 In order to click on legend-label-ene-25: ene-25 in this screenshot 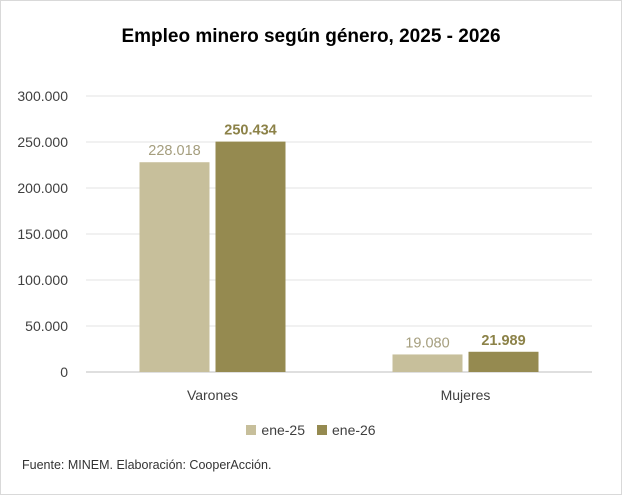, I will do `click(283, 430)`.